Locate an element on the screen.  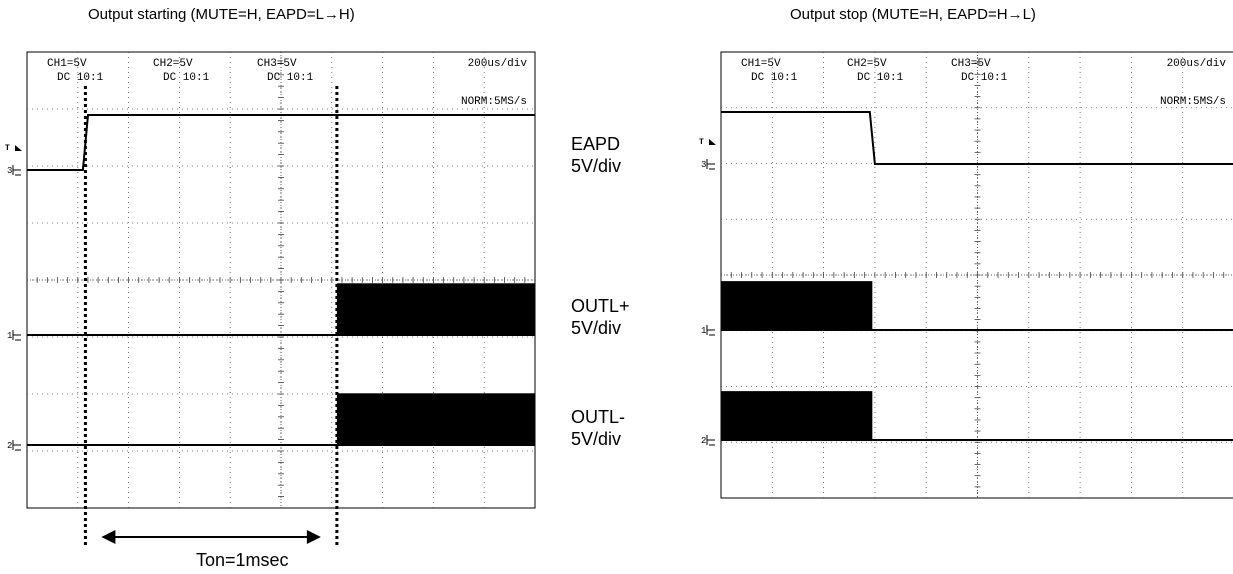
channel-label-outl-plus: OUTL+ 5V/div is located at coordinates (600, 317).